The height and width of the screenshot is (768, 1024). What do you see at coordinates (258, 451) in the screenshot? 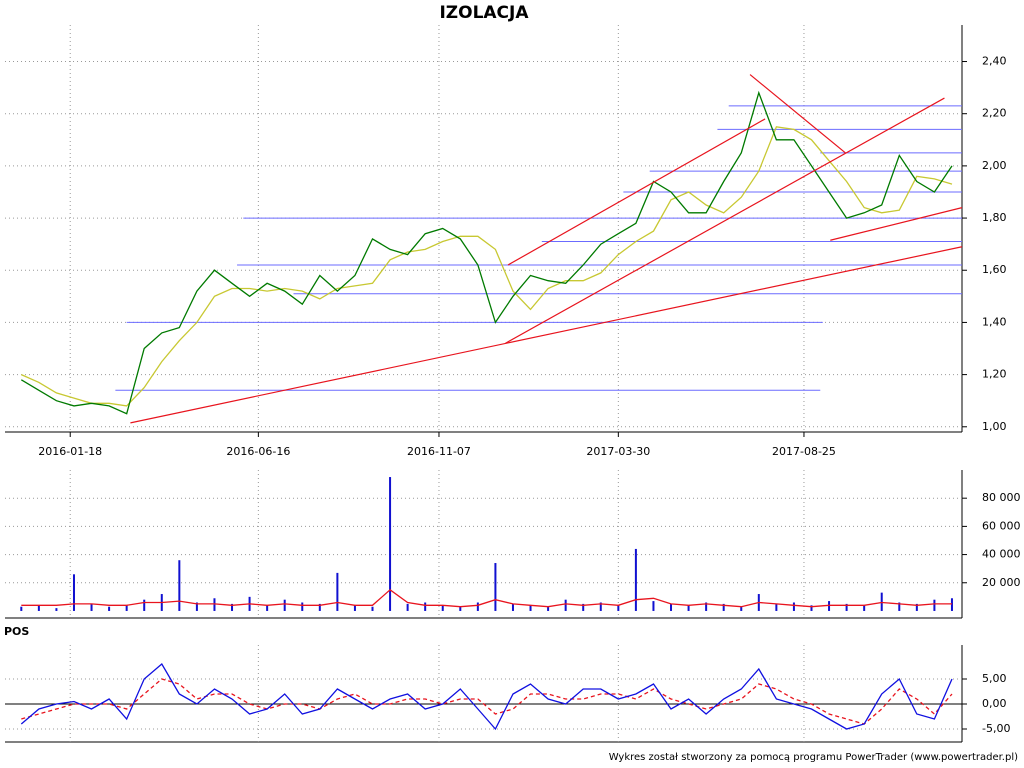
I see `x-tick-label: 2016-06-16` at bounding box center [258, 451].